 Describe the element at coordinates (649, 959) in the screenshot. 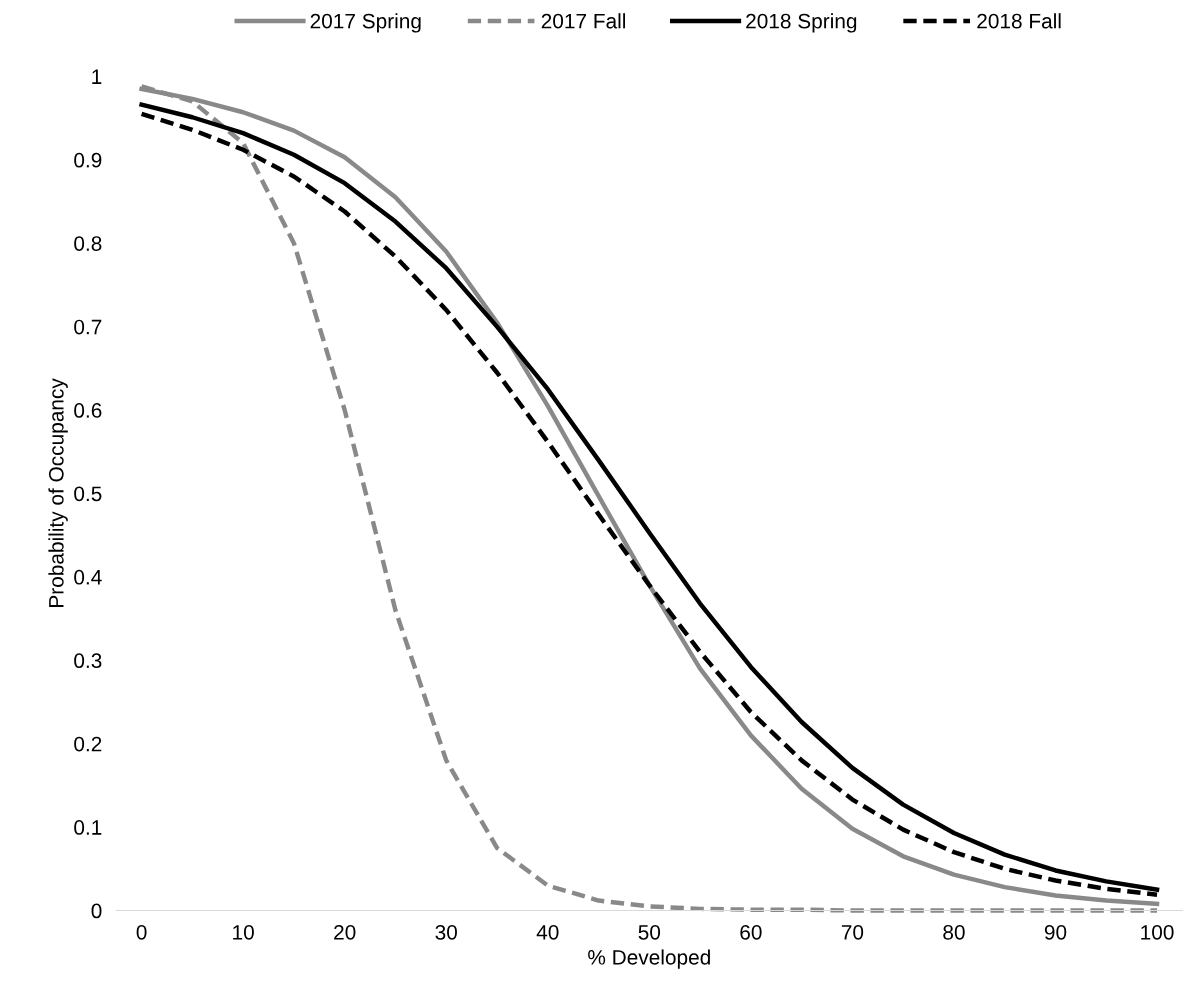

I see `x-axis-title: % Developed` at that location.